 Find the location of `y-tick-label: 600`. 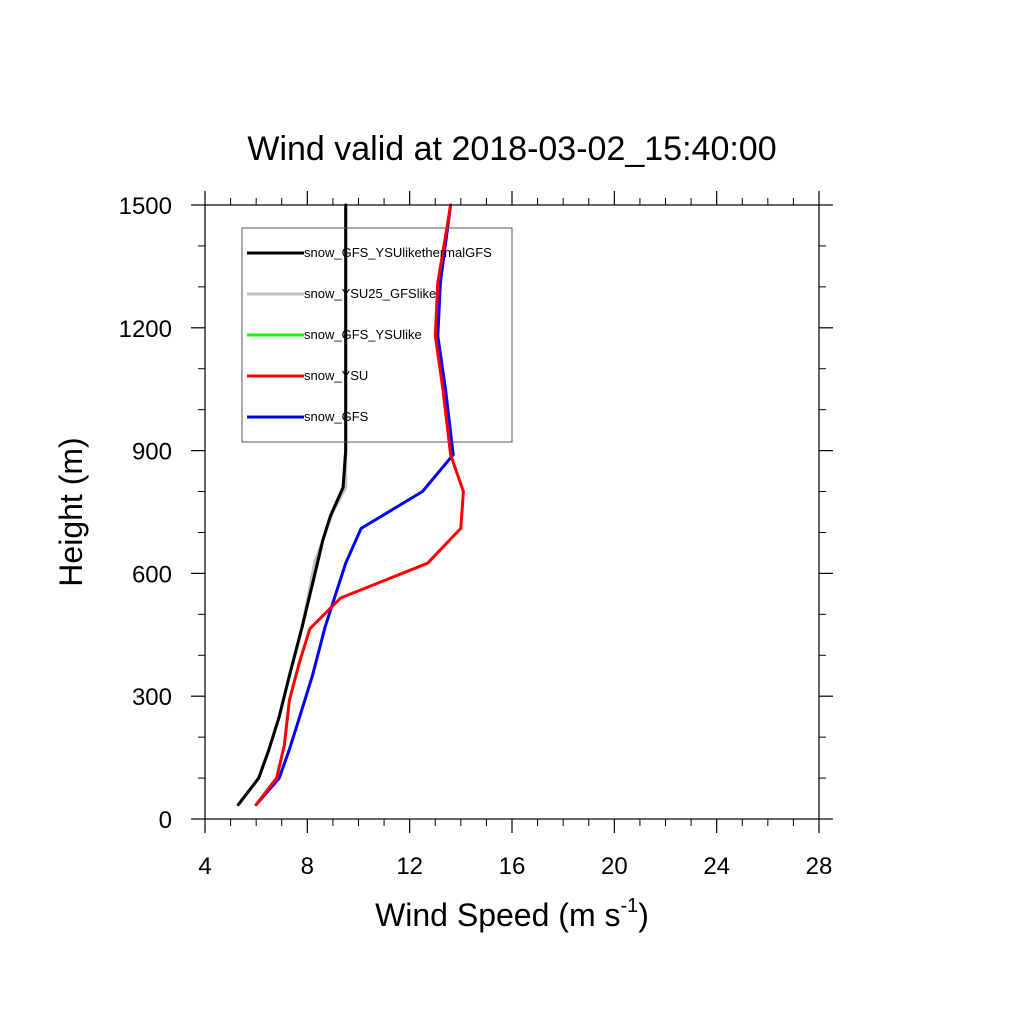

y-tick-label: 600 is located at coordinates (152, 574).